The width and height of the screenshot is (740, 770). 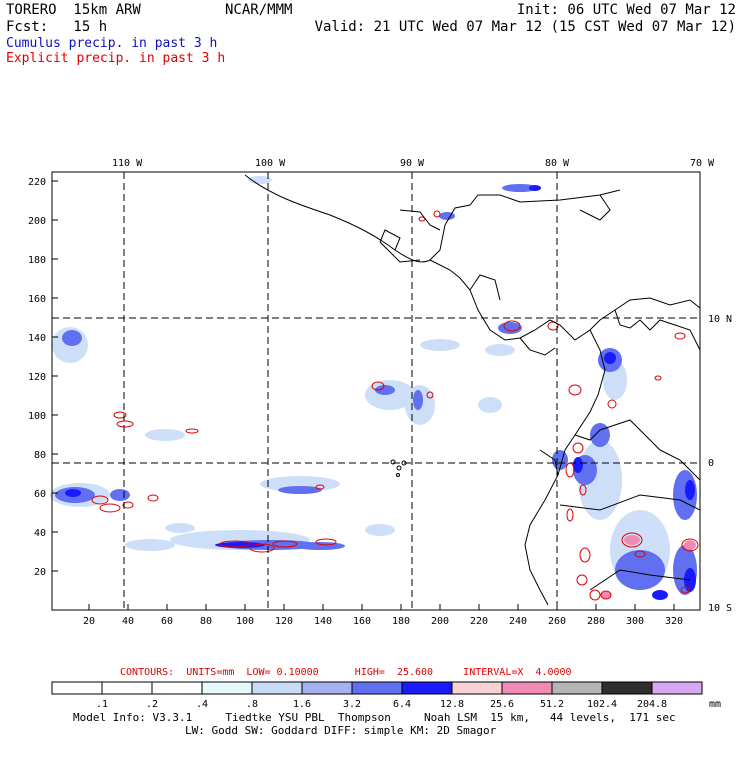 What do you see at coordinates (116, 58) in the screenshot?
I see `explicit-legend: Explicit precip. in past 3 h` at bounding box center [116, 58].